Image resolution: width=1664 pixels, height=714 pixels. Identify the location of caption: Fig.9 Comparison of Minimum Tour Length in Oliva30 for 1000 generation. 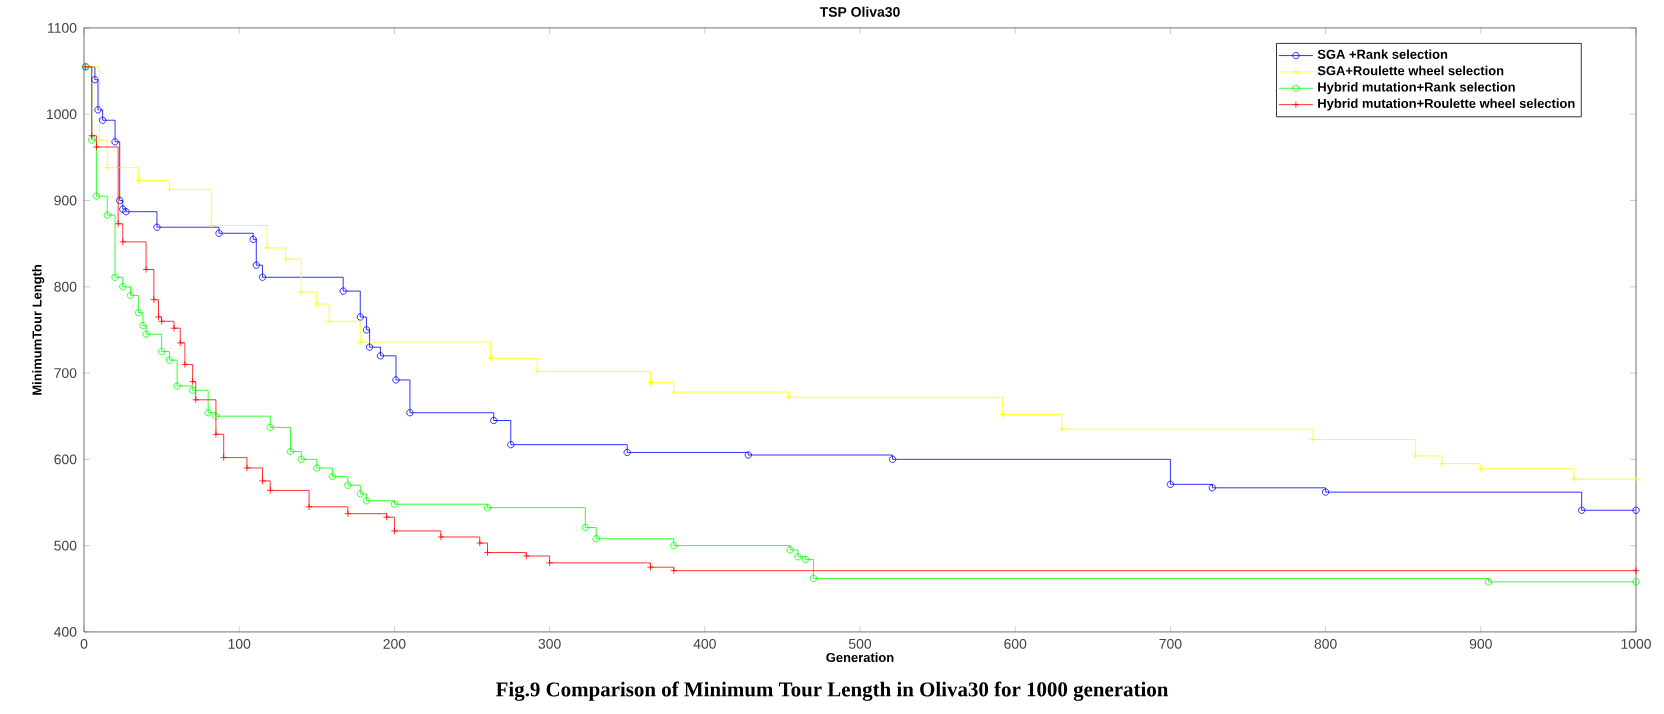
(832, 691).